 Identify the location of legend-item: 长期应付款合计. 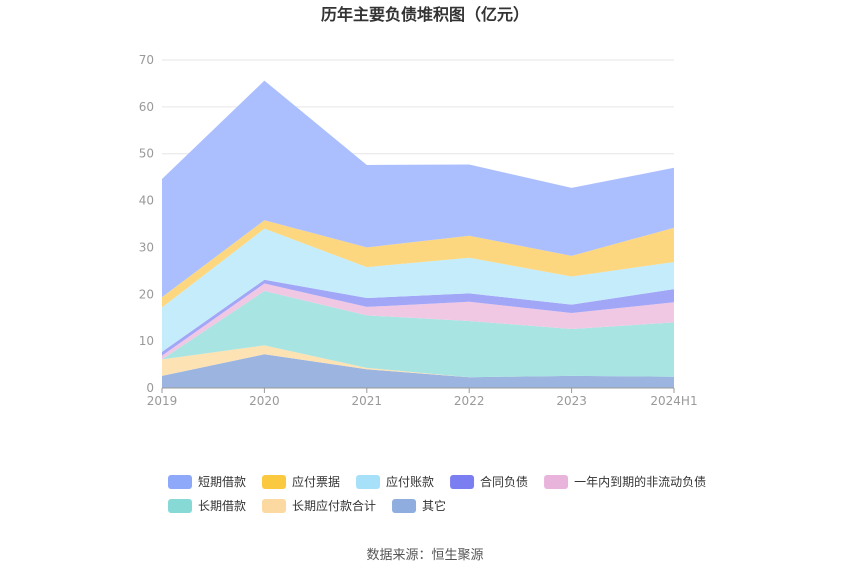
(319, 505).